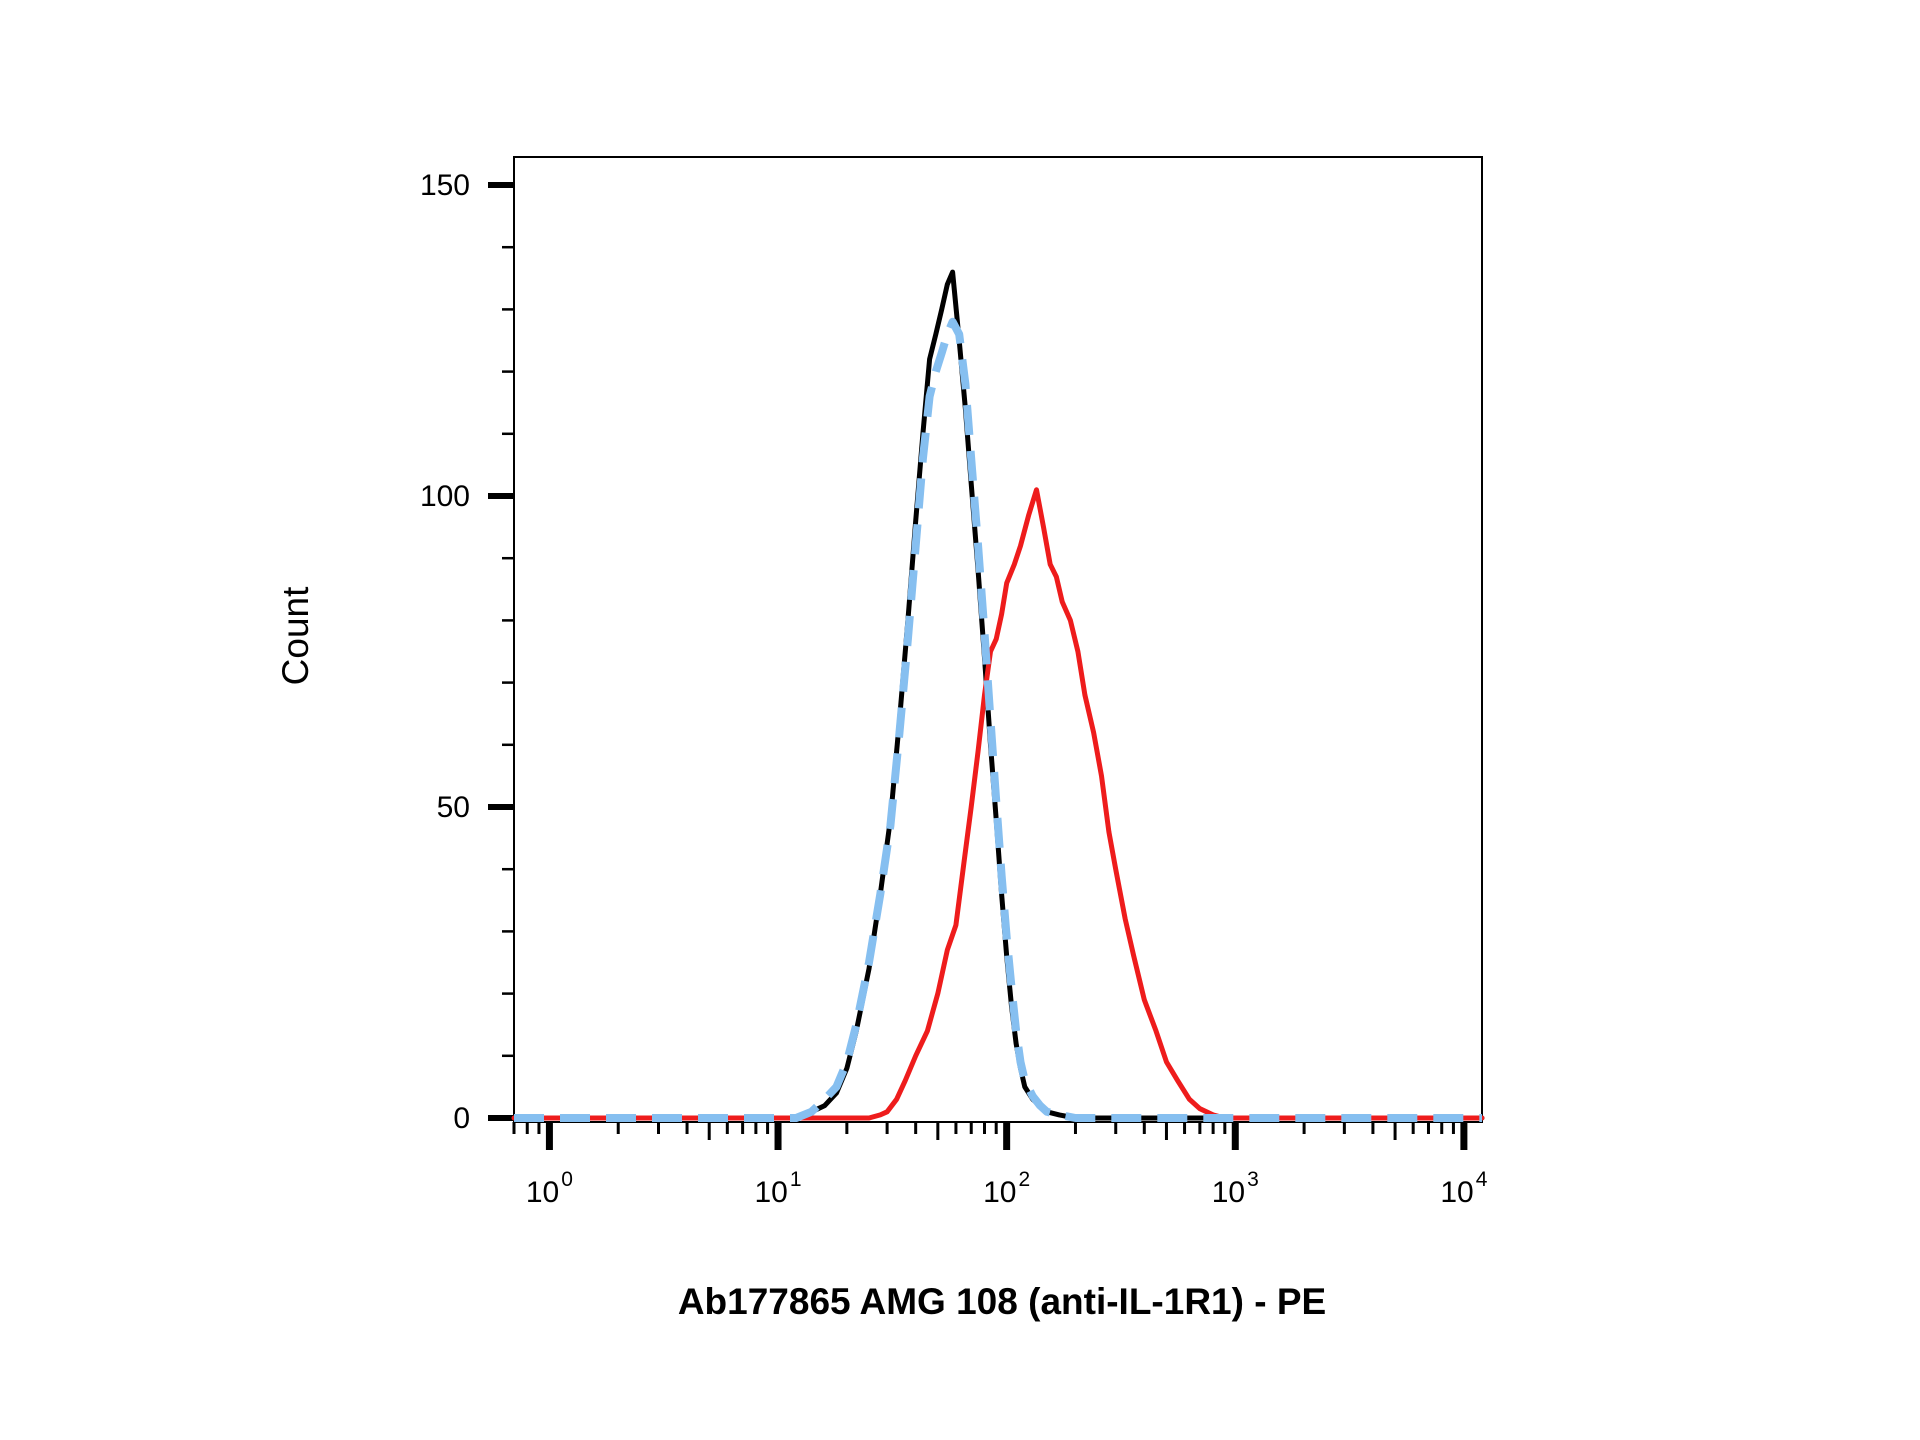 The height and width of the screenshot is (1440, 1920). I want to click on y-tick-label: 50, so click(453, 807).